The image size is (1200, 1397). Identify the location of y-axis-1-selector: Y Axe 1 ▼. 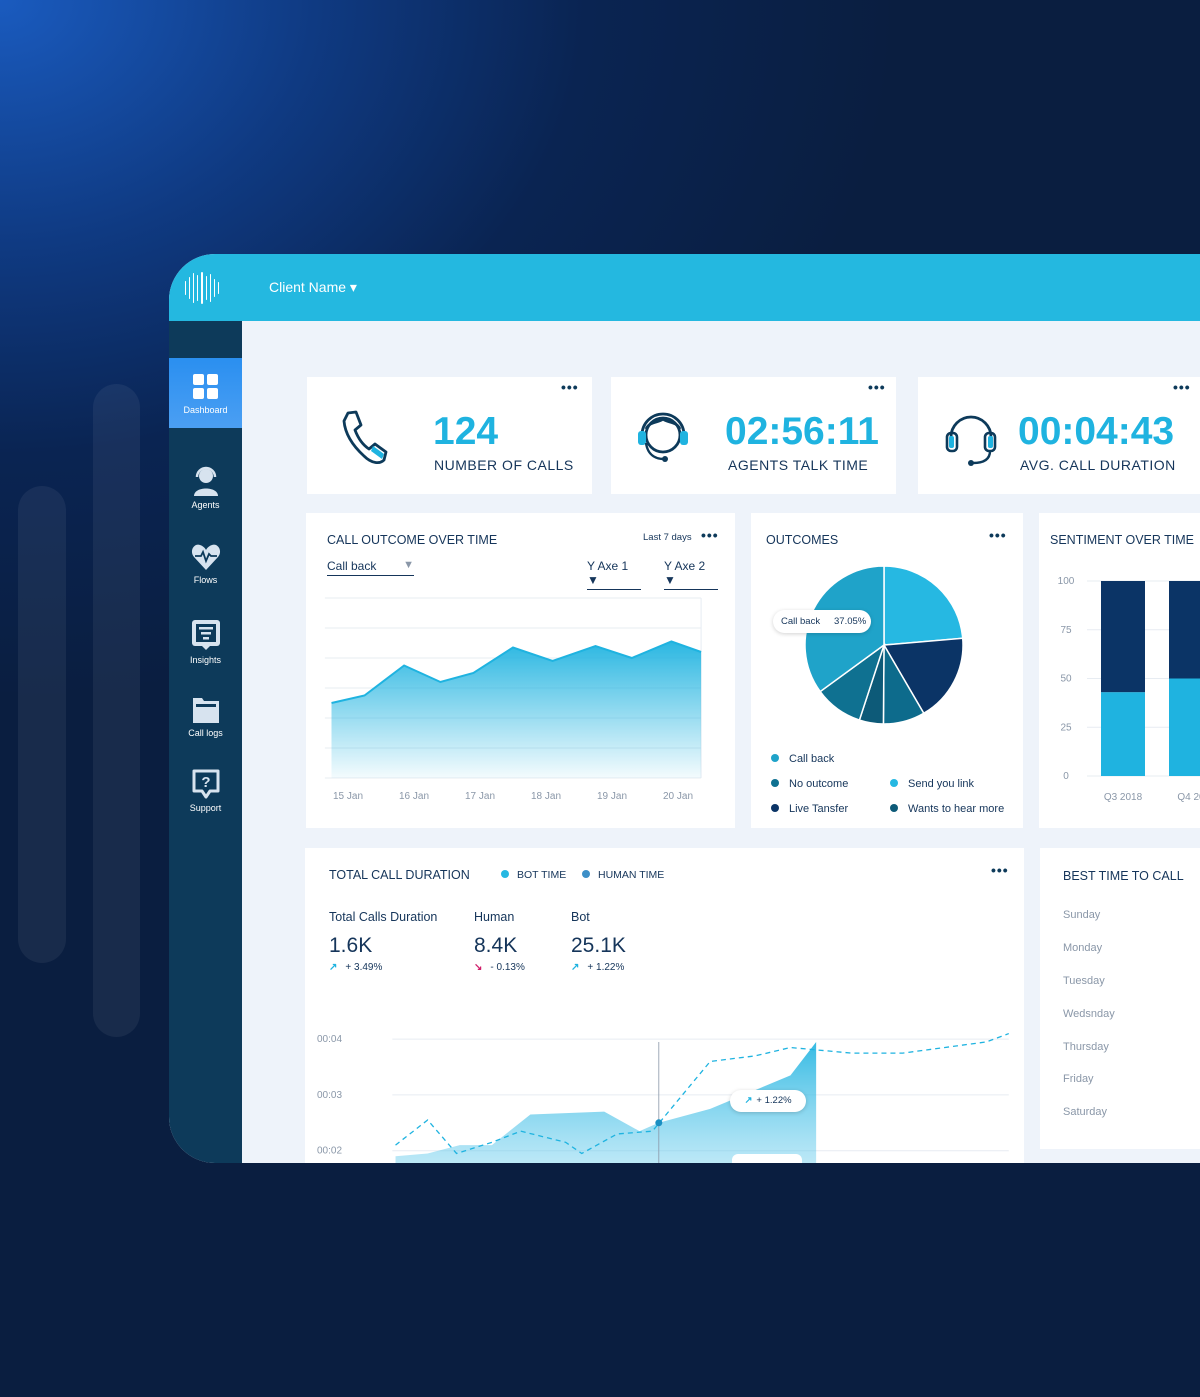
(614, 574).